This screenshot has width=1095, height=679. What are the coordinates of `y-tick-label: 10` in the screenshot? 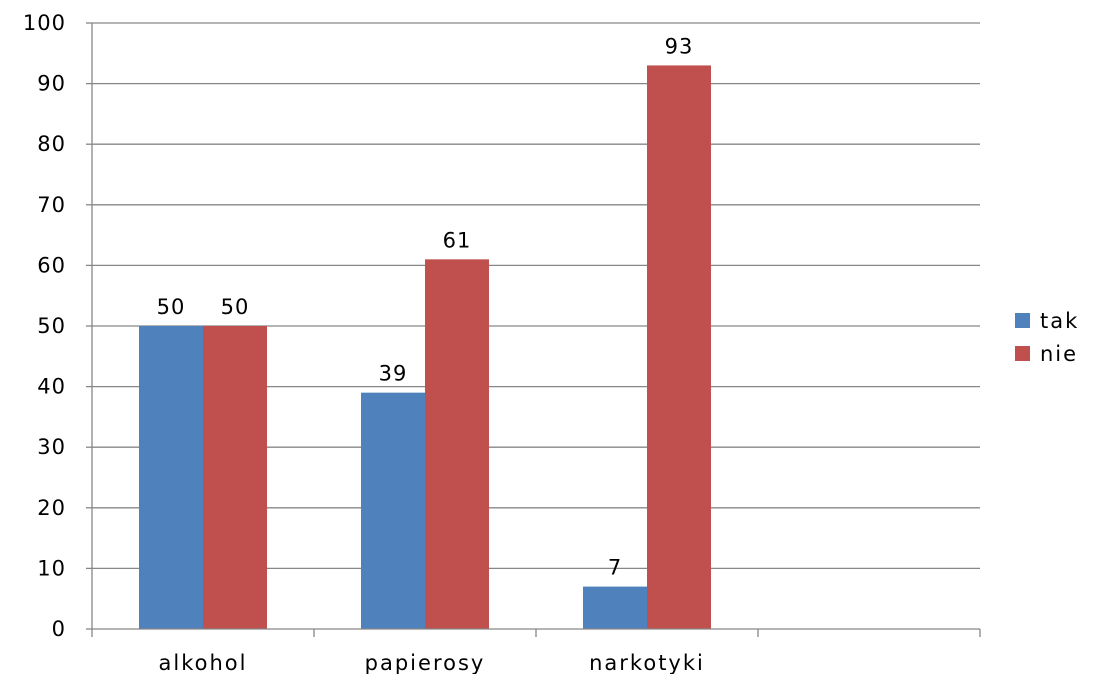 It's located at (51, 568).